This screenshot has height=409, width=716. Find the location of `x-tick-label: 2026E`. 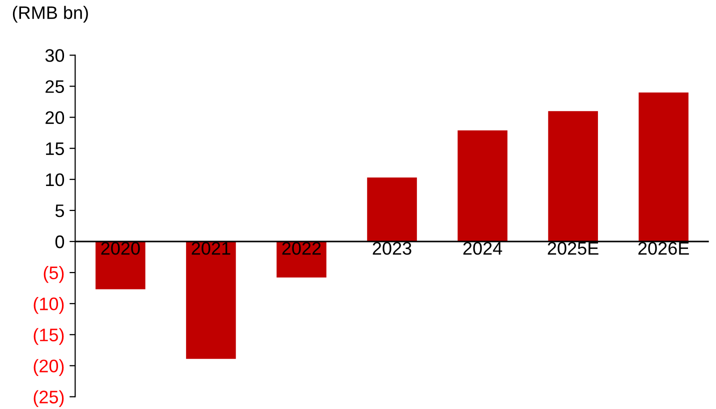

x-tick-label: 2026E is located at coordinates (663, 248).